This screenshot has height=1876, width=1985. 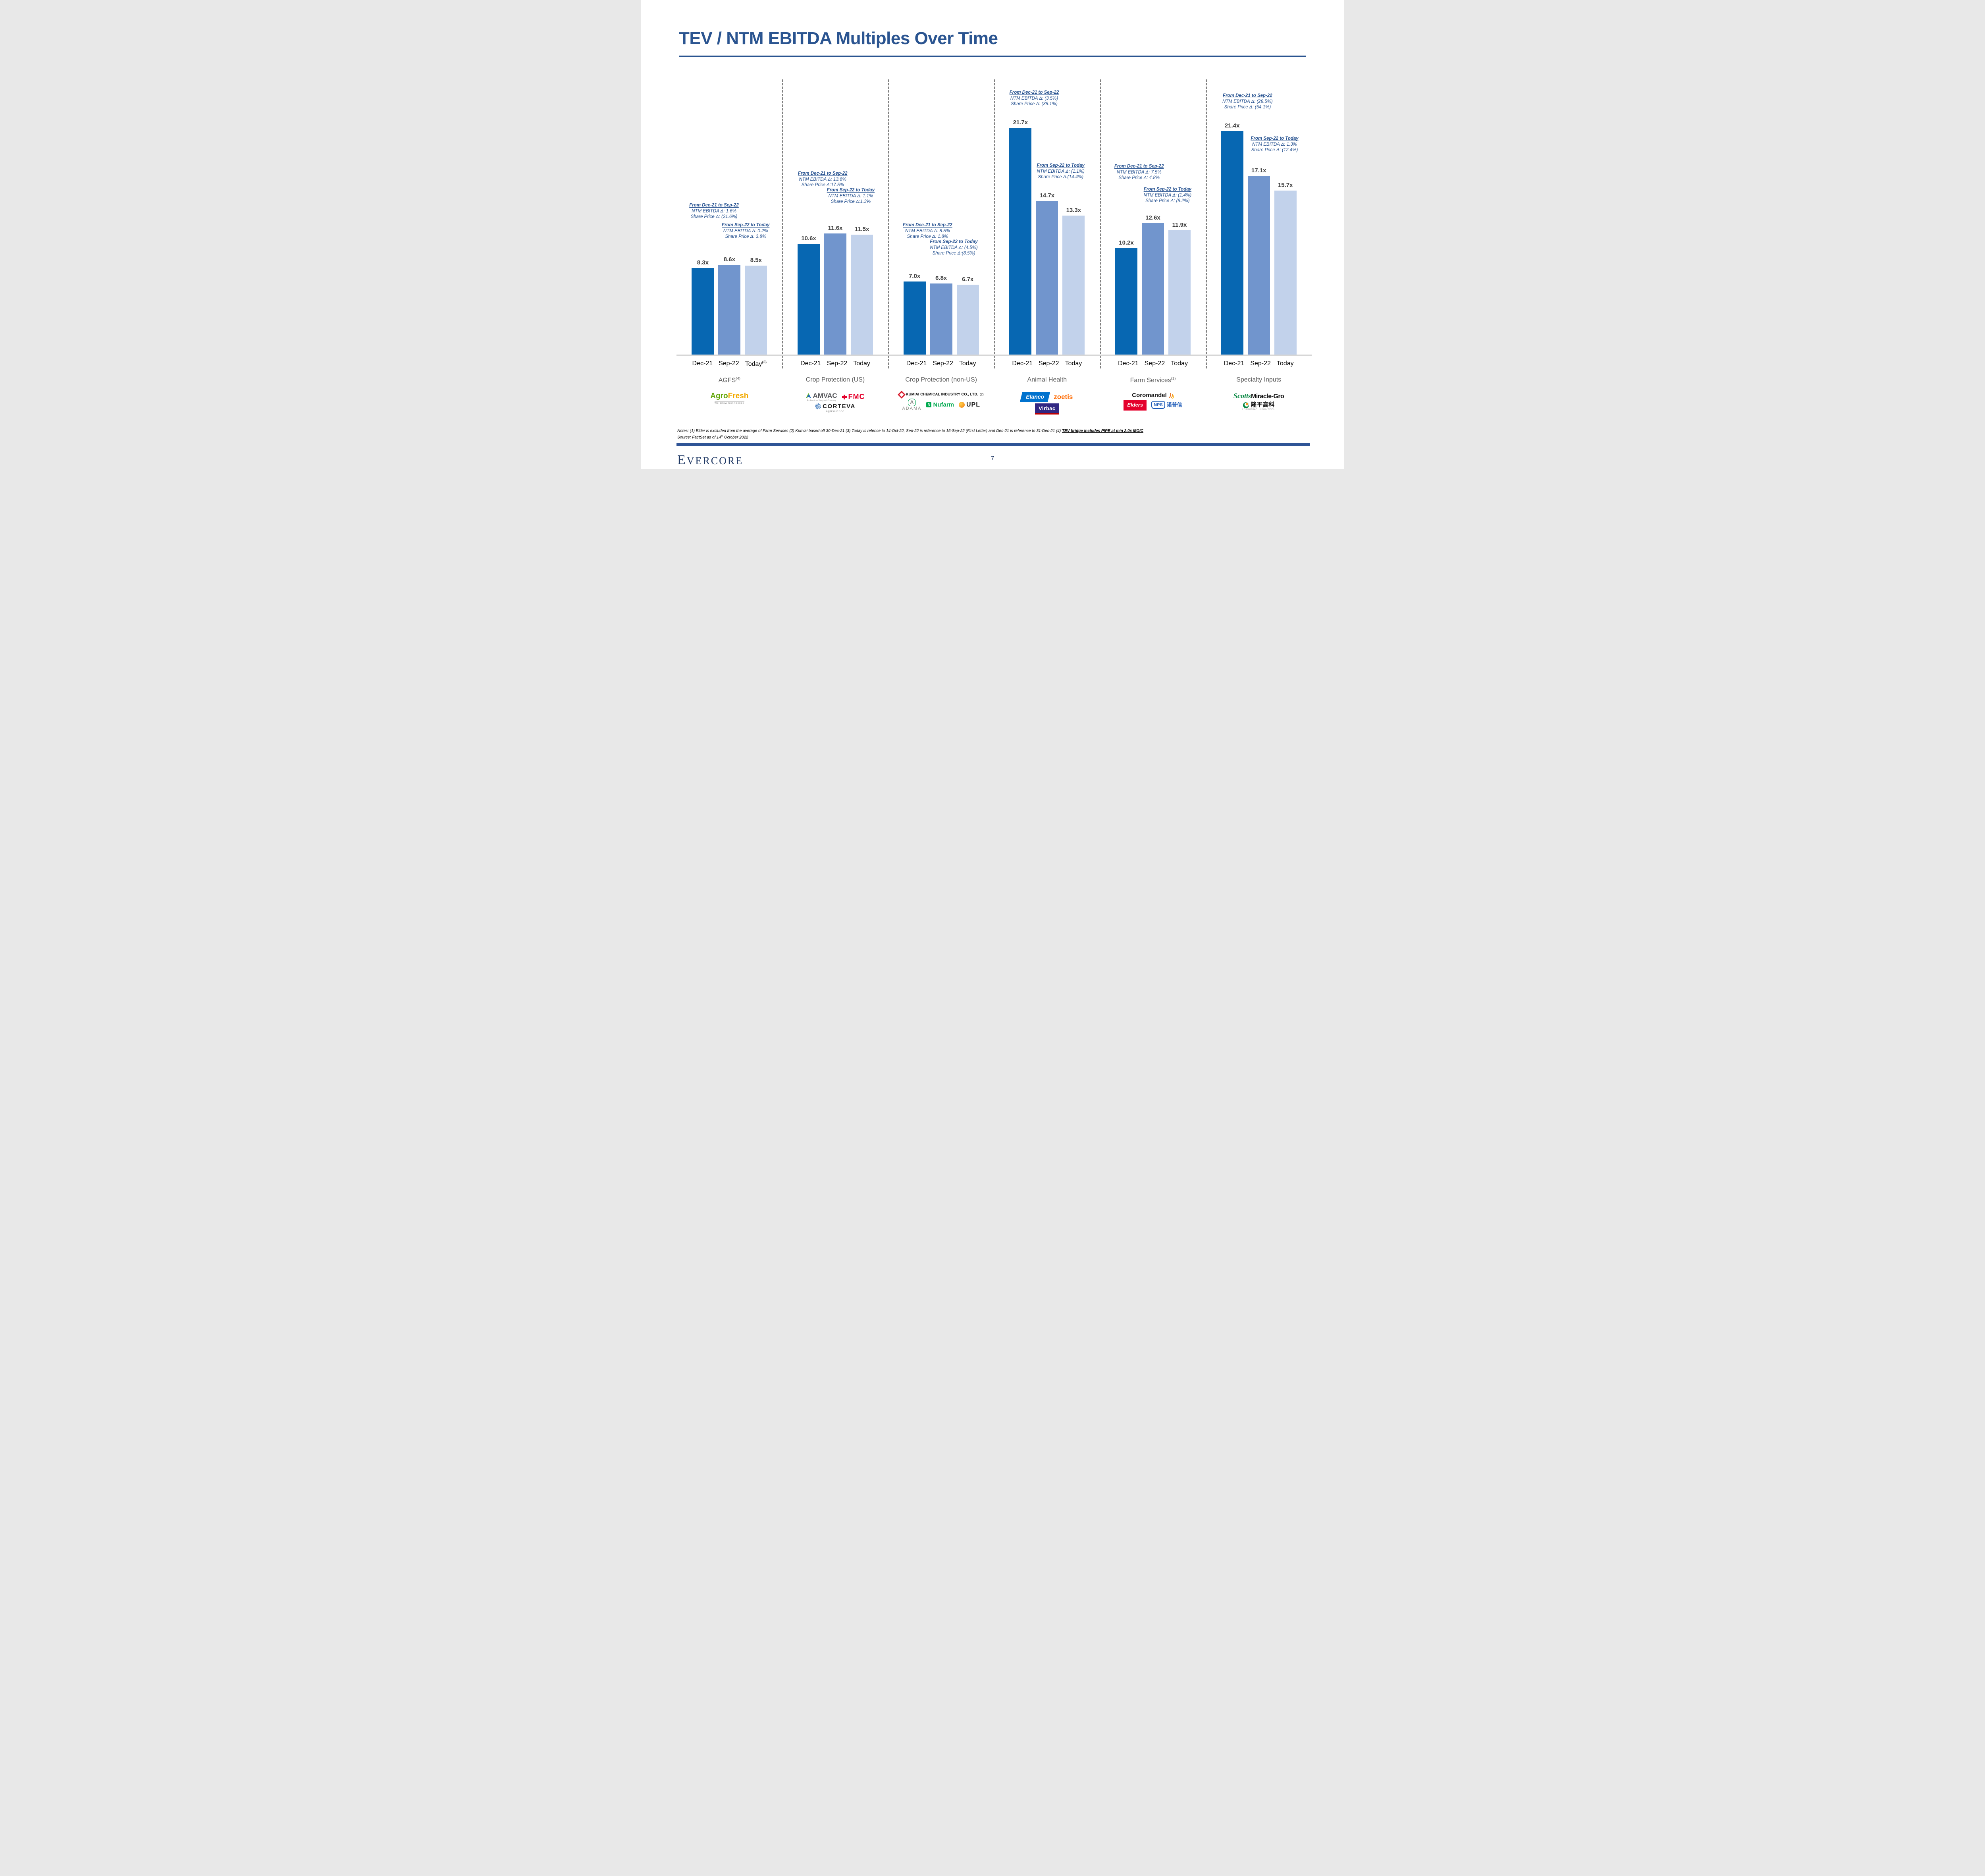 I want to click on bar-today: 11.5x, so click(x=862, y=290).